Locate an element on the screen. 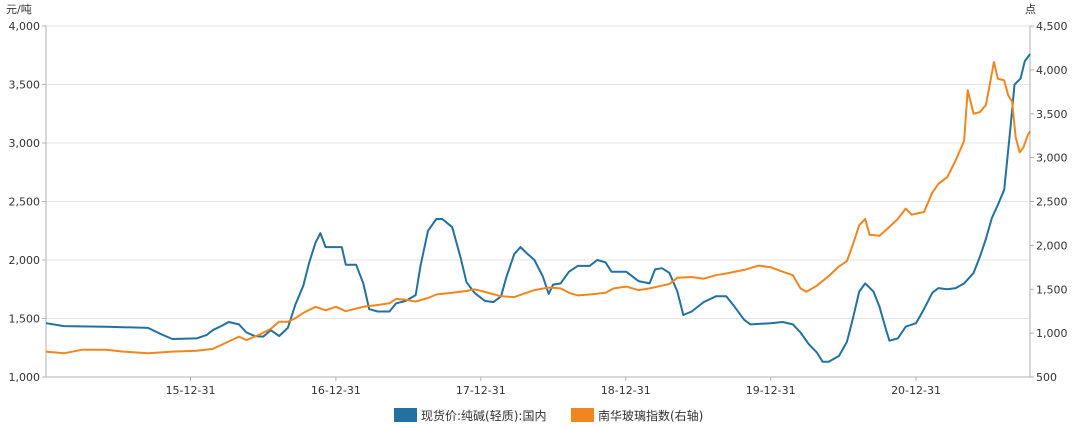 This screenshot has height=428, width=1080. x-tick-label: 20-12-31 is located at coordinates (916, 390).